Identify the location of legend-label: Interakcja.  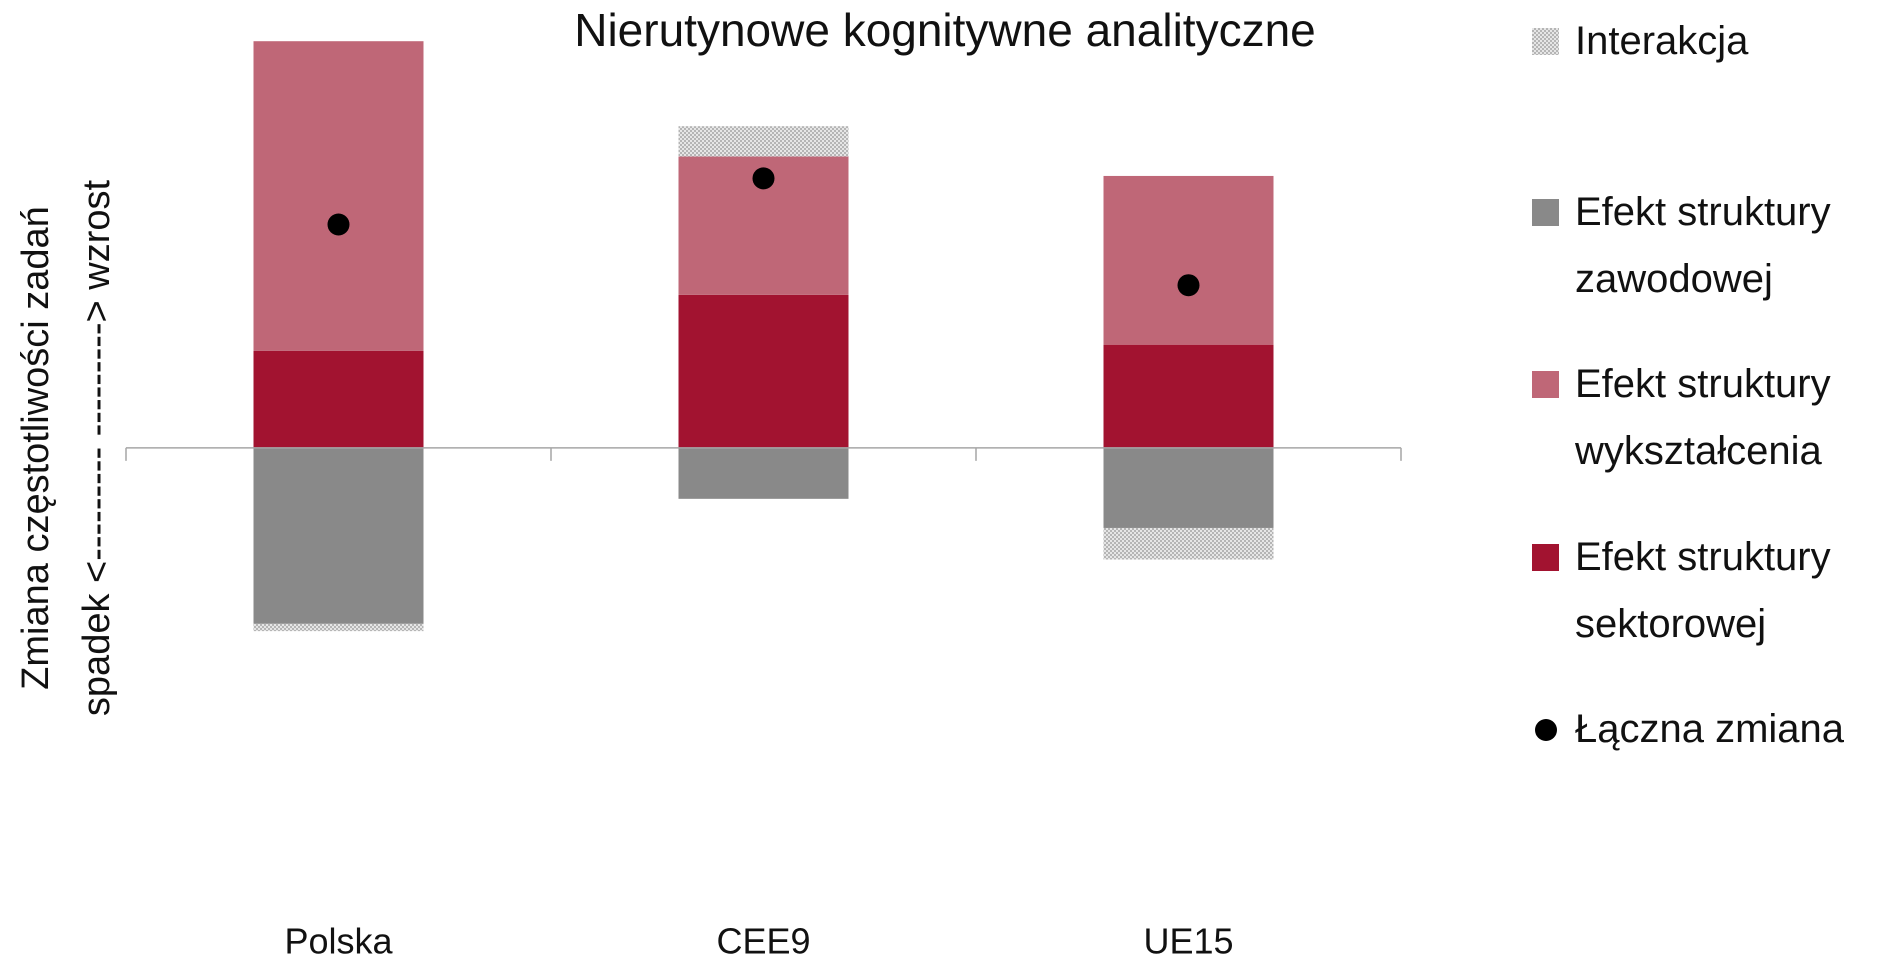
(1662, 41).